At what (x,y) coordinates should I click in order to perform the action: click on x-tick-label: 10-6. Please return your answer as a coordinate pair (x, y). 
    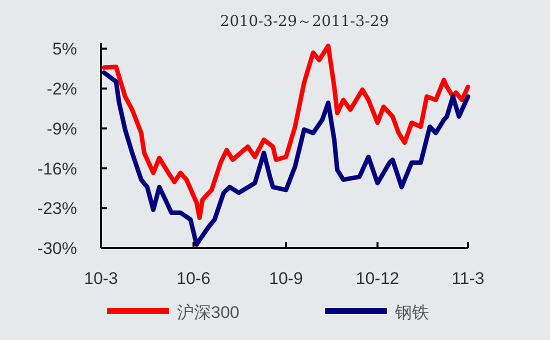
    Looking at the image, I should click on (193, 278).